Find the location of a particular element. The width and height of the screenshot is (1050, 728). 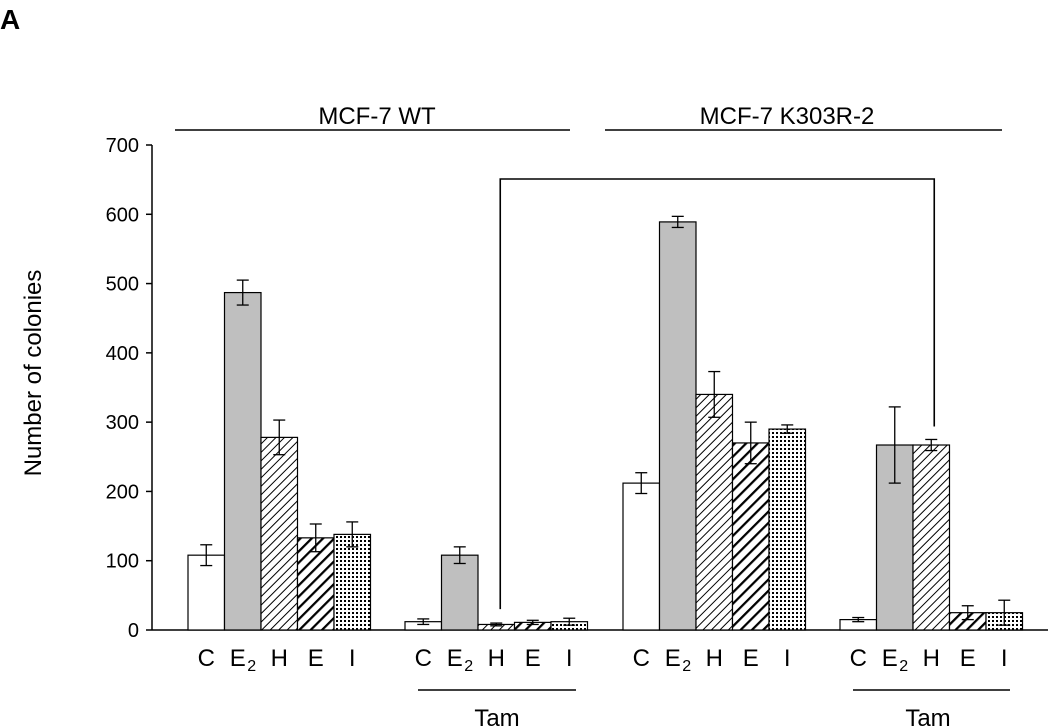

y-tick-label: 400 is located at coordinates (122, 354).